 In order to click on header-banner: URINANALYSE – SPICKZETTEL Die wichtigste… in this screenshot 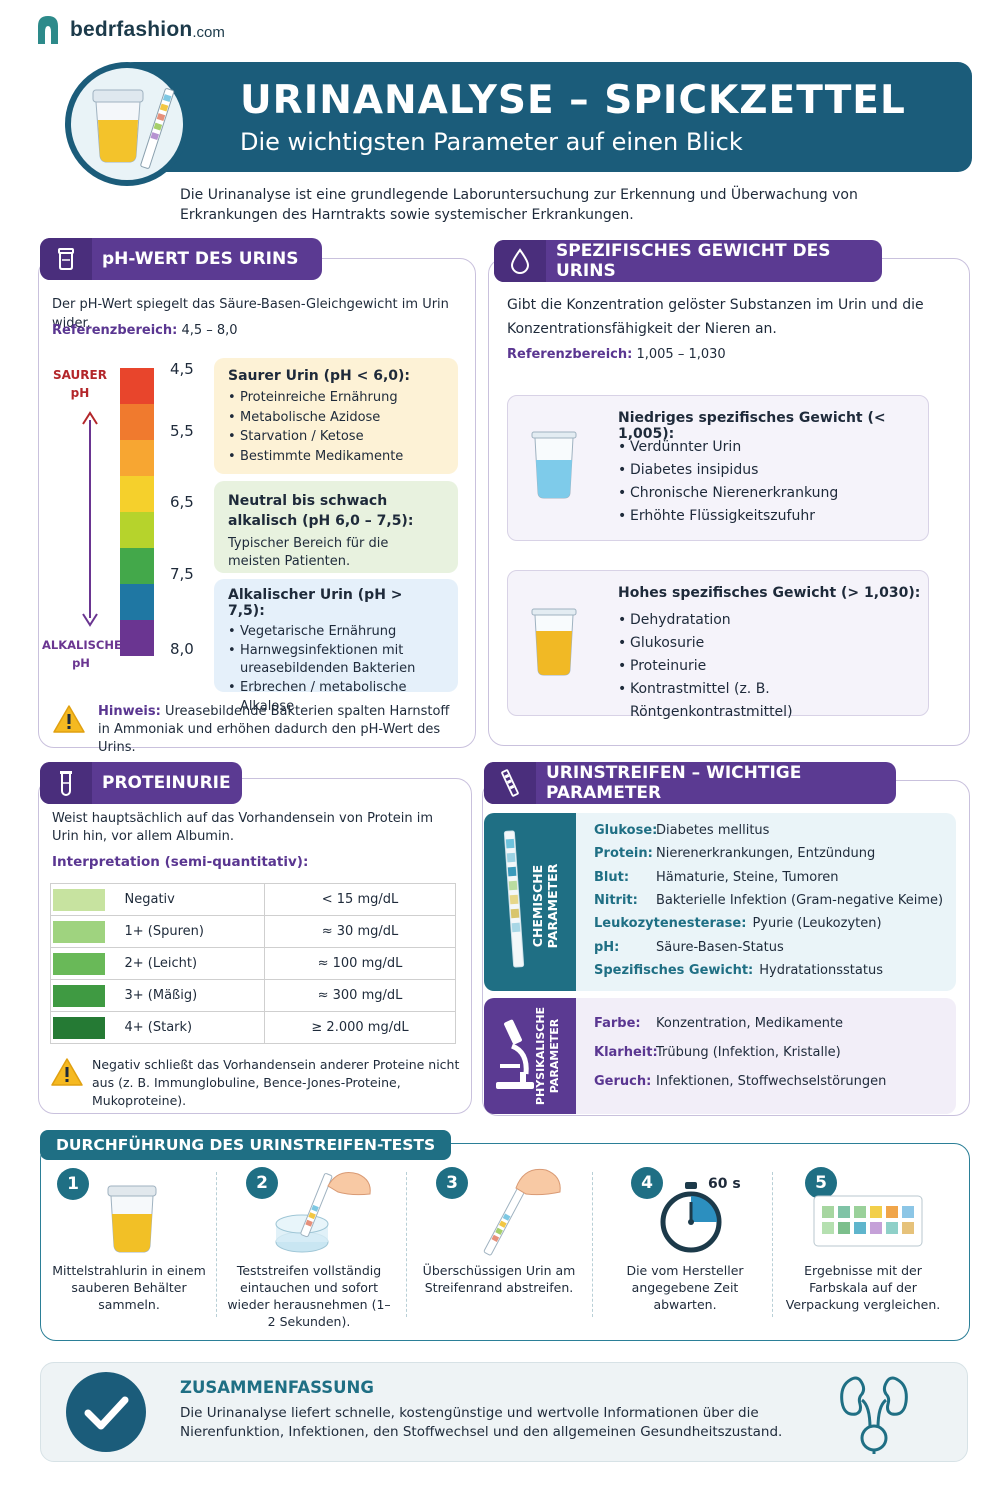, I will do `click(546, 117)`.